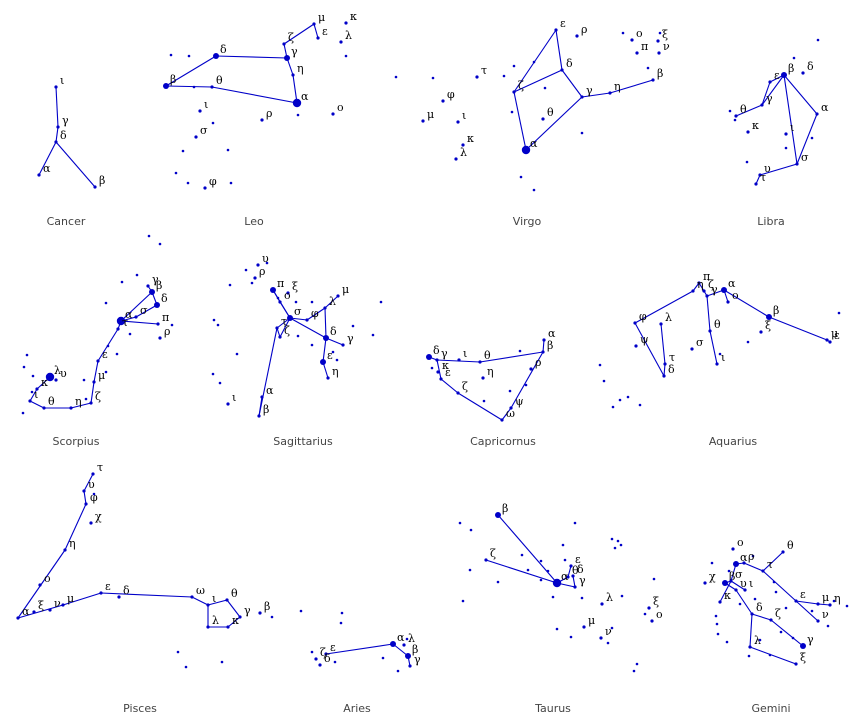 Image resolution: width=858 pixels, height=726 pixels. I want to click on star-label: ξ, so click(768, 325).